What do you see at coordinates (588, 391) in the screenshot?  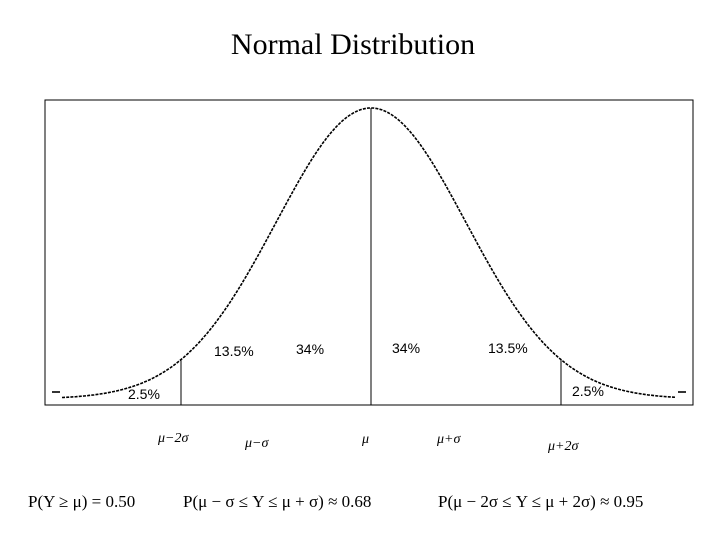 I see `right-tail-label: 2.5%` at bounding box center [588, 391].